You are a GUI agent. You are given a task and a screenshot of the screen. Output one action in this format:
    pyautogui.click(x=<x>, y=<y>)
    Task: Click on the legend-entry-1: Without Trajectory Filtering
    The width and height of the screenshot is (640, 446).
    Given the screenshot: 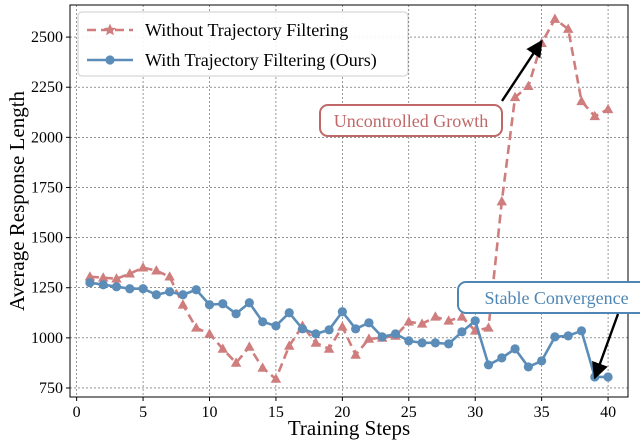 What is the action you would take?
    pyautogui.click(x=217, y=30)
    